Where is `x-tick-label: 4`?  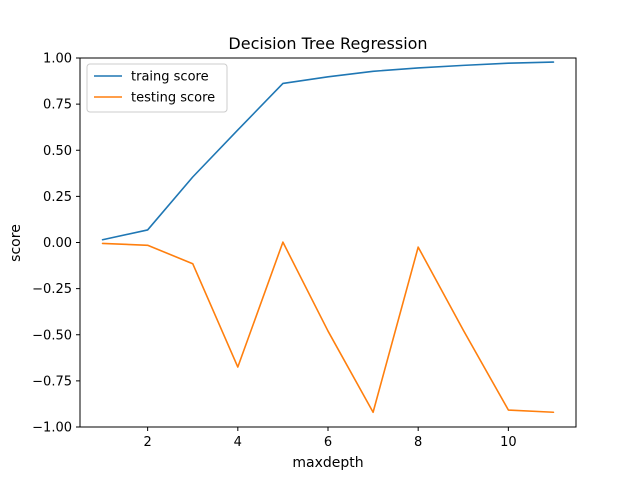 x-tick-label: 4 is located at coordinates (238, 442).